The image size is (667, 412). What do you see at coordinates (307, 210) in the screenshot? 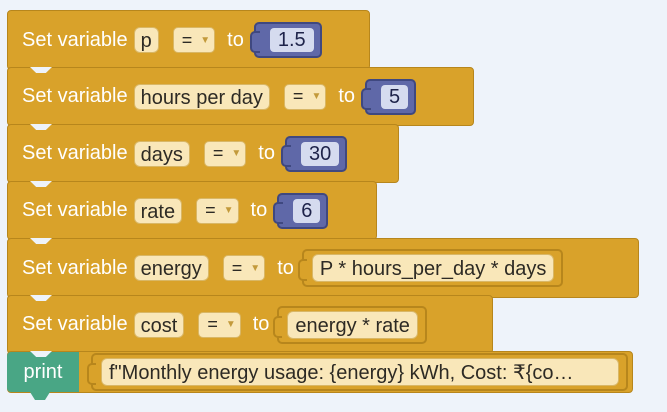
I see `number-field: 6` at bounding box center [307, 210].